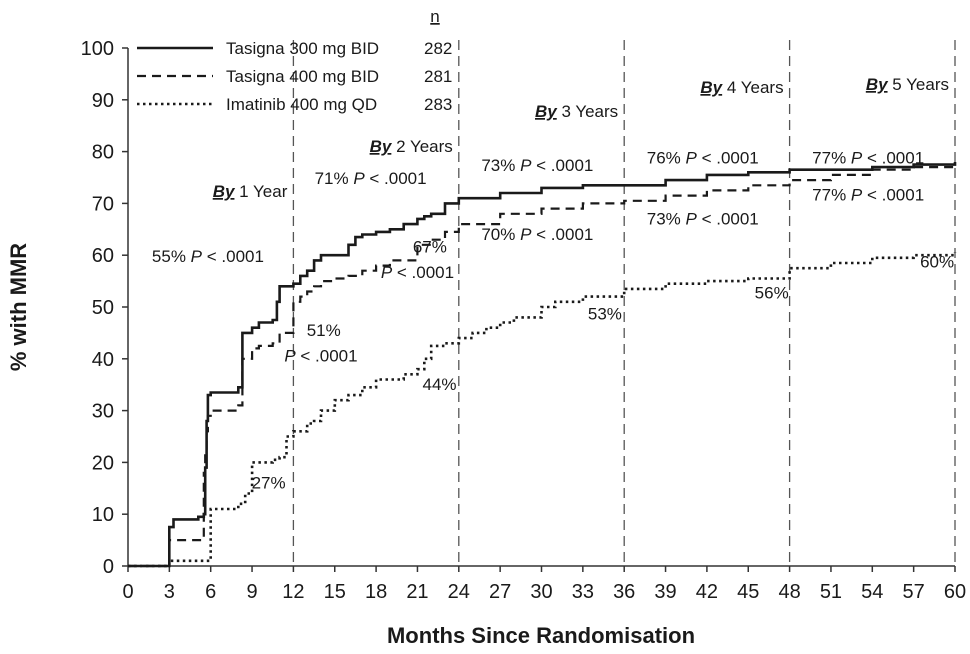 The width and height of the screenshot is (970, 654). Describe the element at coordinates (707, 592) in the screenshot. I see `x-tick-label: 42` at that location.